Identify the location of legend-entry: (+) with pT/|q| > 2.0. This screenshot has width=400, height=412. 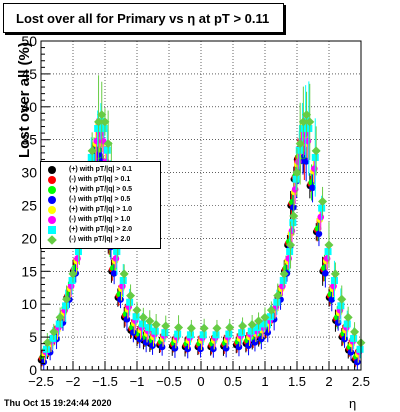
(100, 230).